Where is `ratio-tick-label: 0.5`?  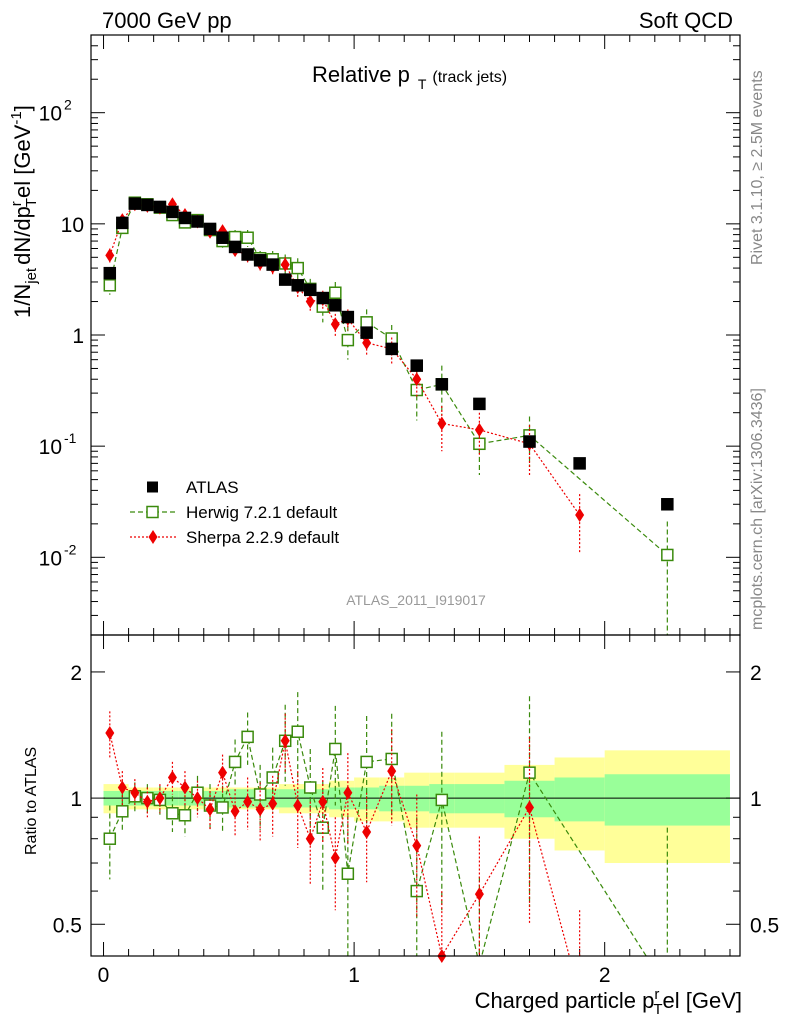 ratio-tick-label: 0.5 is located at coordinates (67, 925).